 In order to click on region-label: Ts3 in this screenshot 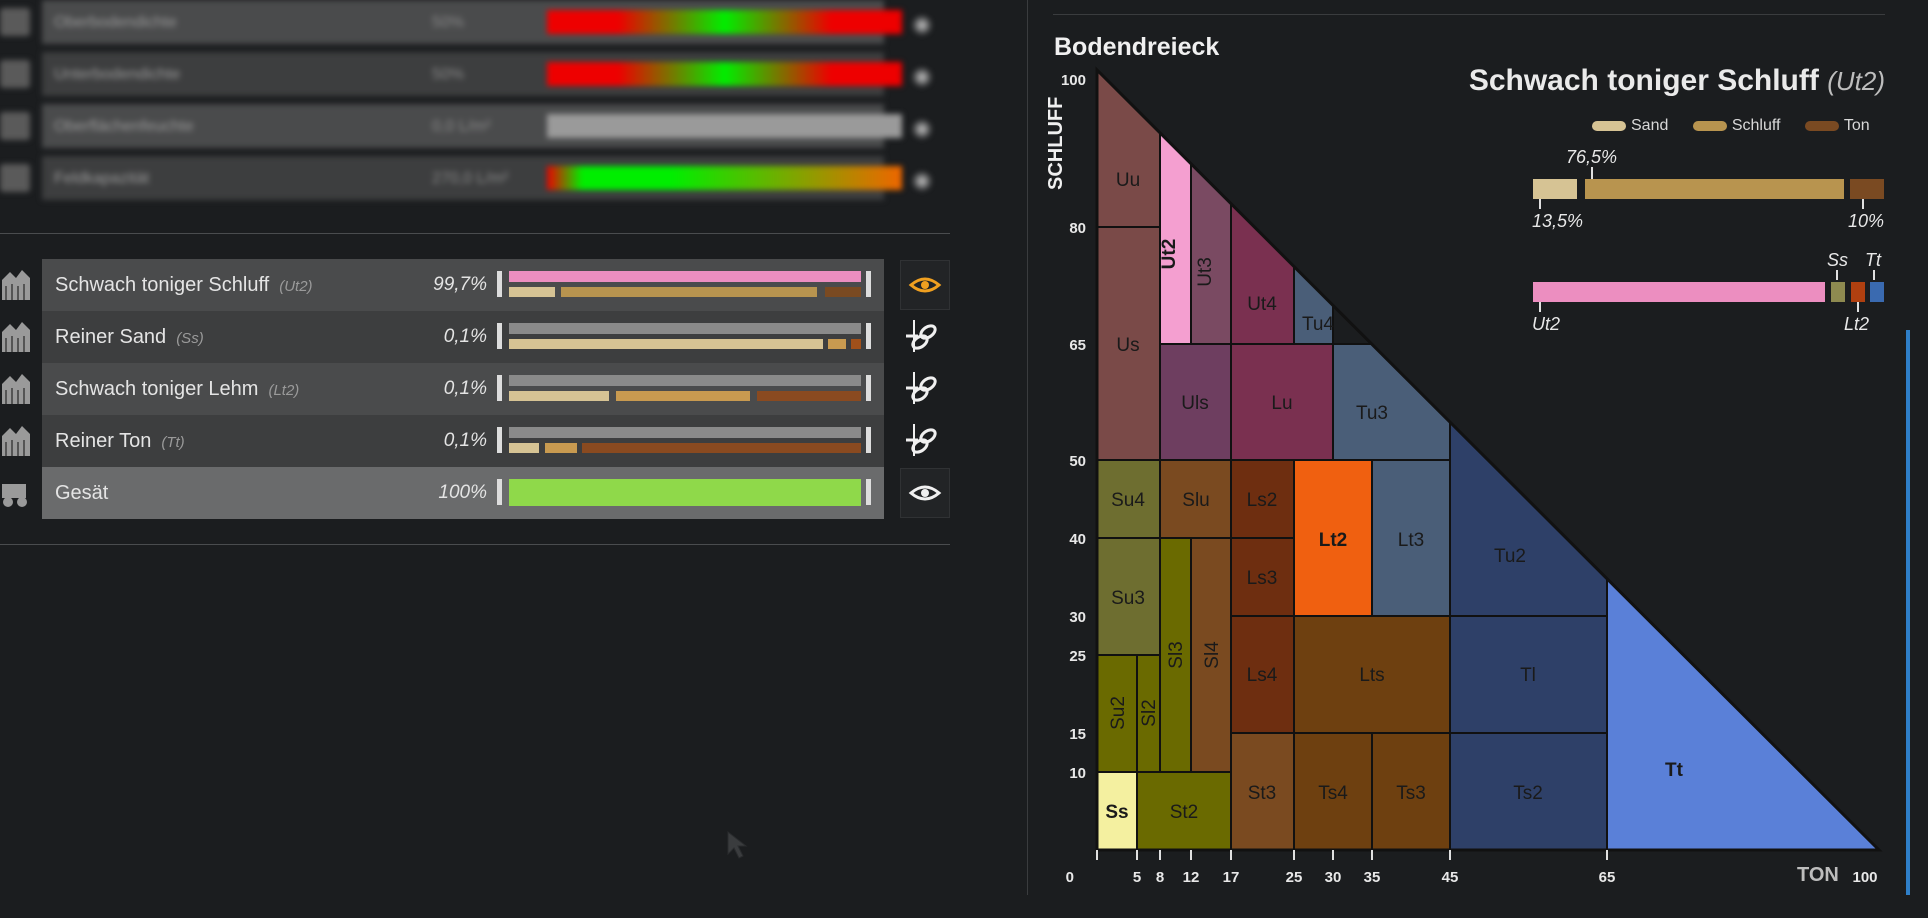, I will do `click(1411, 793)`.